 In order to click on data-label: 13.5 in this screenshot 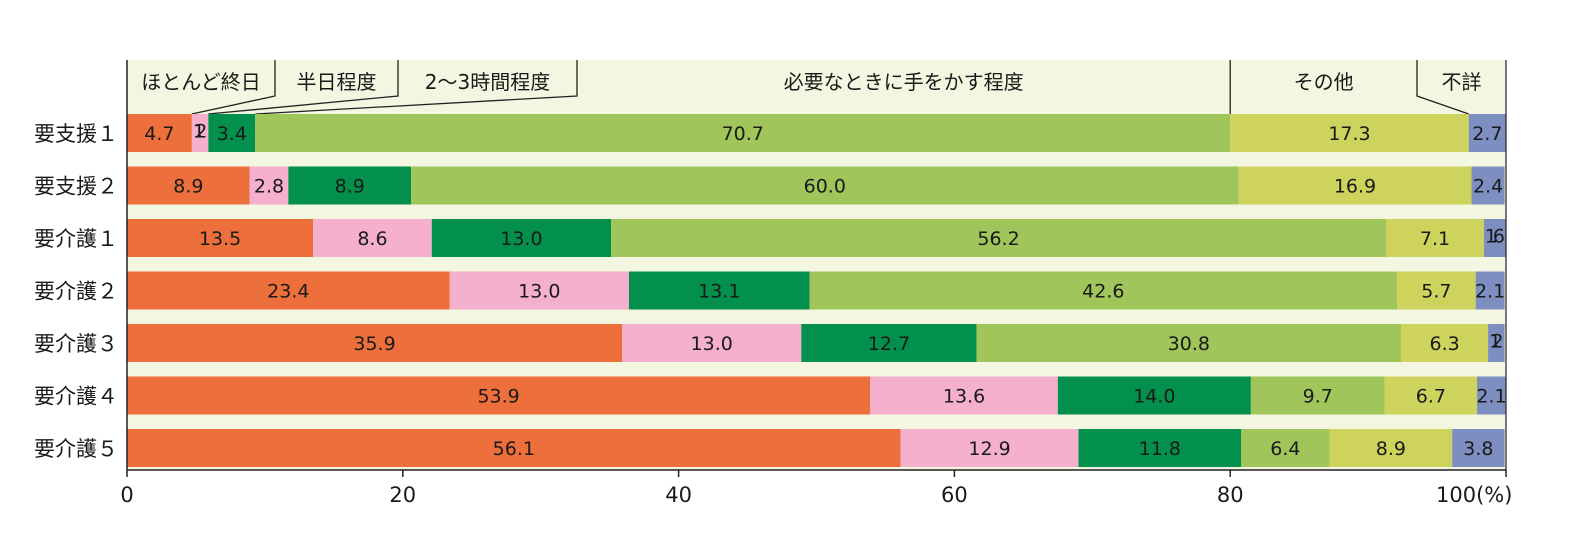, I will do `click(220, 239)`.